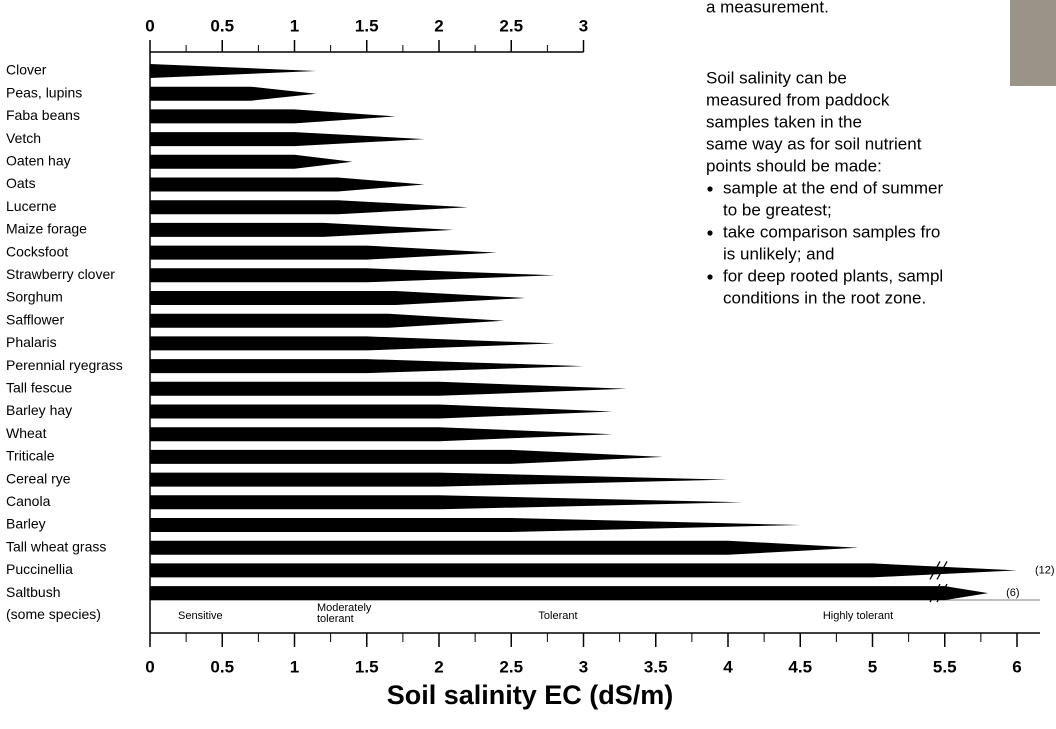 This screenshot has height=729, width=1056. What do you see at coordinates (814, 143) in the screenshot?
I see `side-text: same way as for soil nutrient` at bounding box center [814, 143].